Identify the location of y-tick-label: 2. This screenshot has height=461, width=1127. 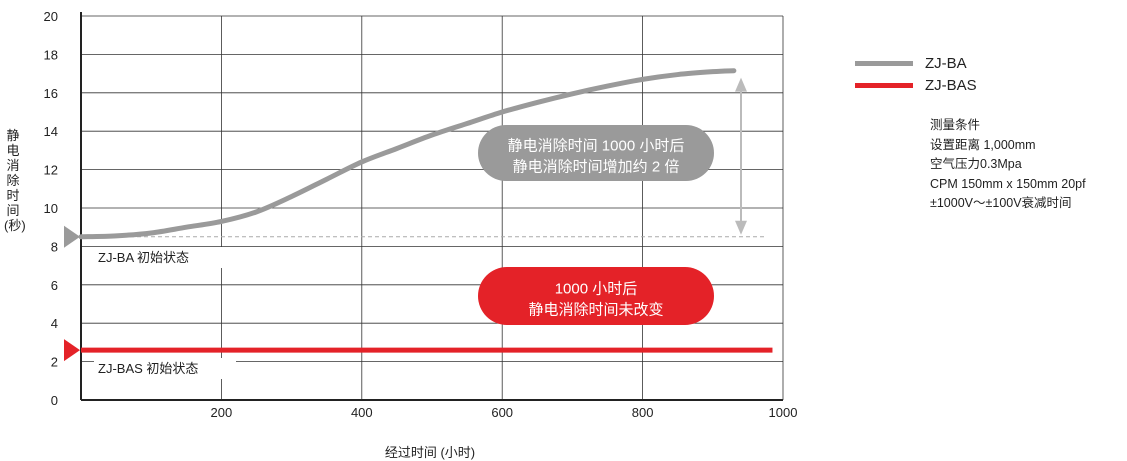
(54, 362).